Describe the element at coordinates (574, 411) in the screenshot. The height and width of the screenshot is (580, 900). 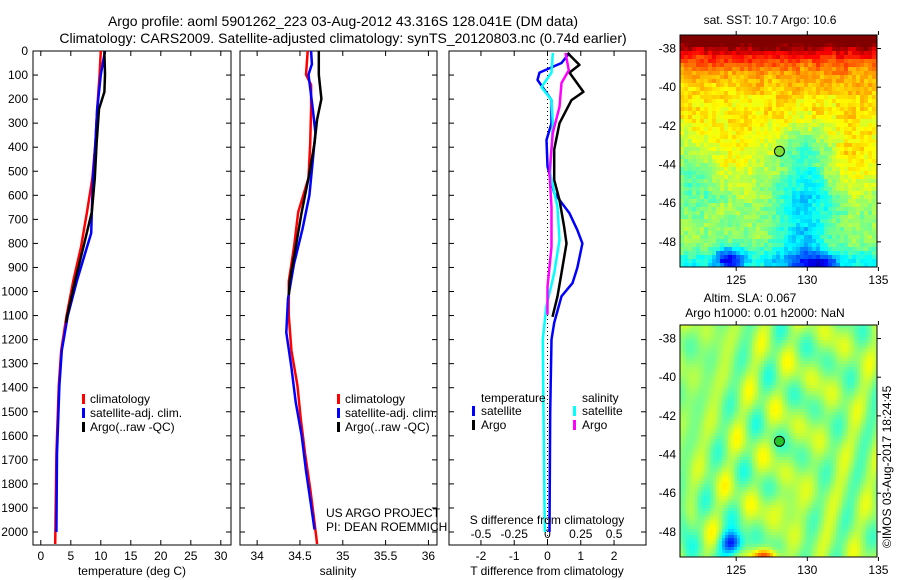
I see `legend-swatch-s-satellite` at that location.